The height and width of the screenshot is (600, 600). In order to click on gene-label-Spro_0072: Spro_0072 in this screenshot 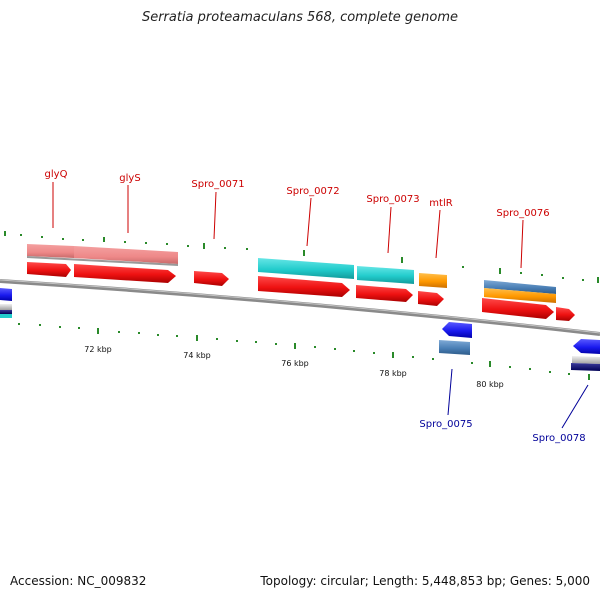, I will do `click(312, 191)`.